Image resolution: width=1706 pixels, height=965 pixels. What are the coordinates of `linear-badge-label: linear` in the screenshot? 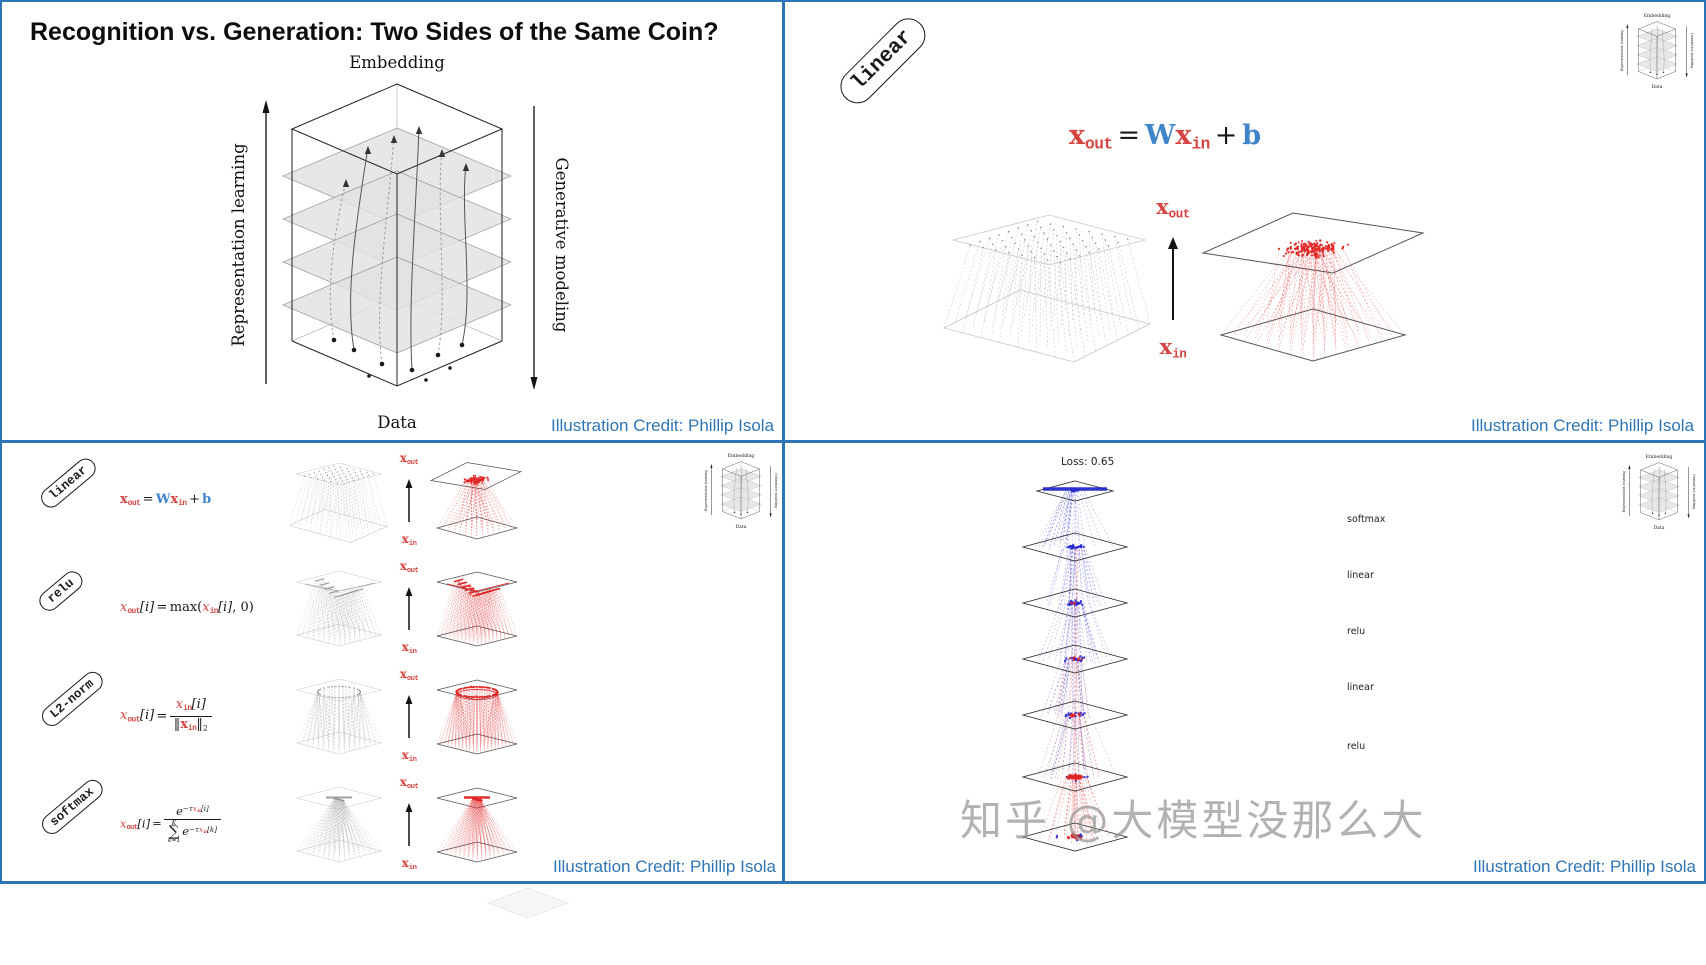 It's located at (883, 61).